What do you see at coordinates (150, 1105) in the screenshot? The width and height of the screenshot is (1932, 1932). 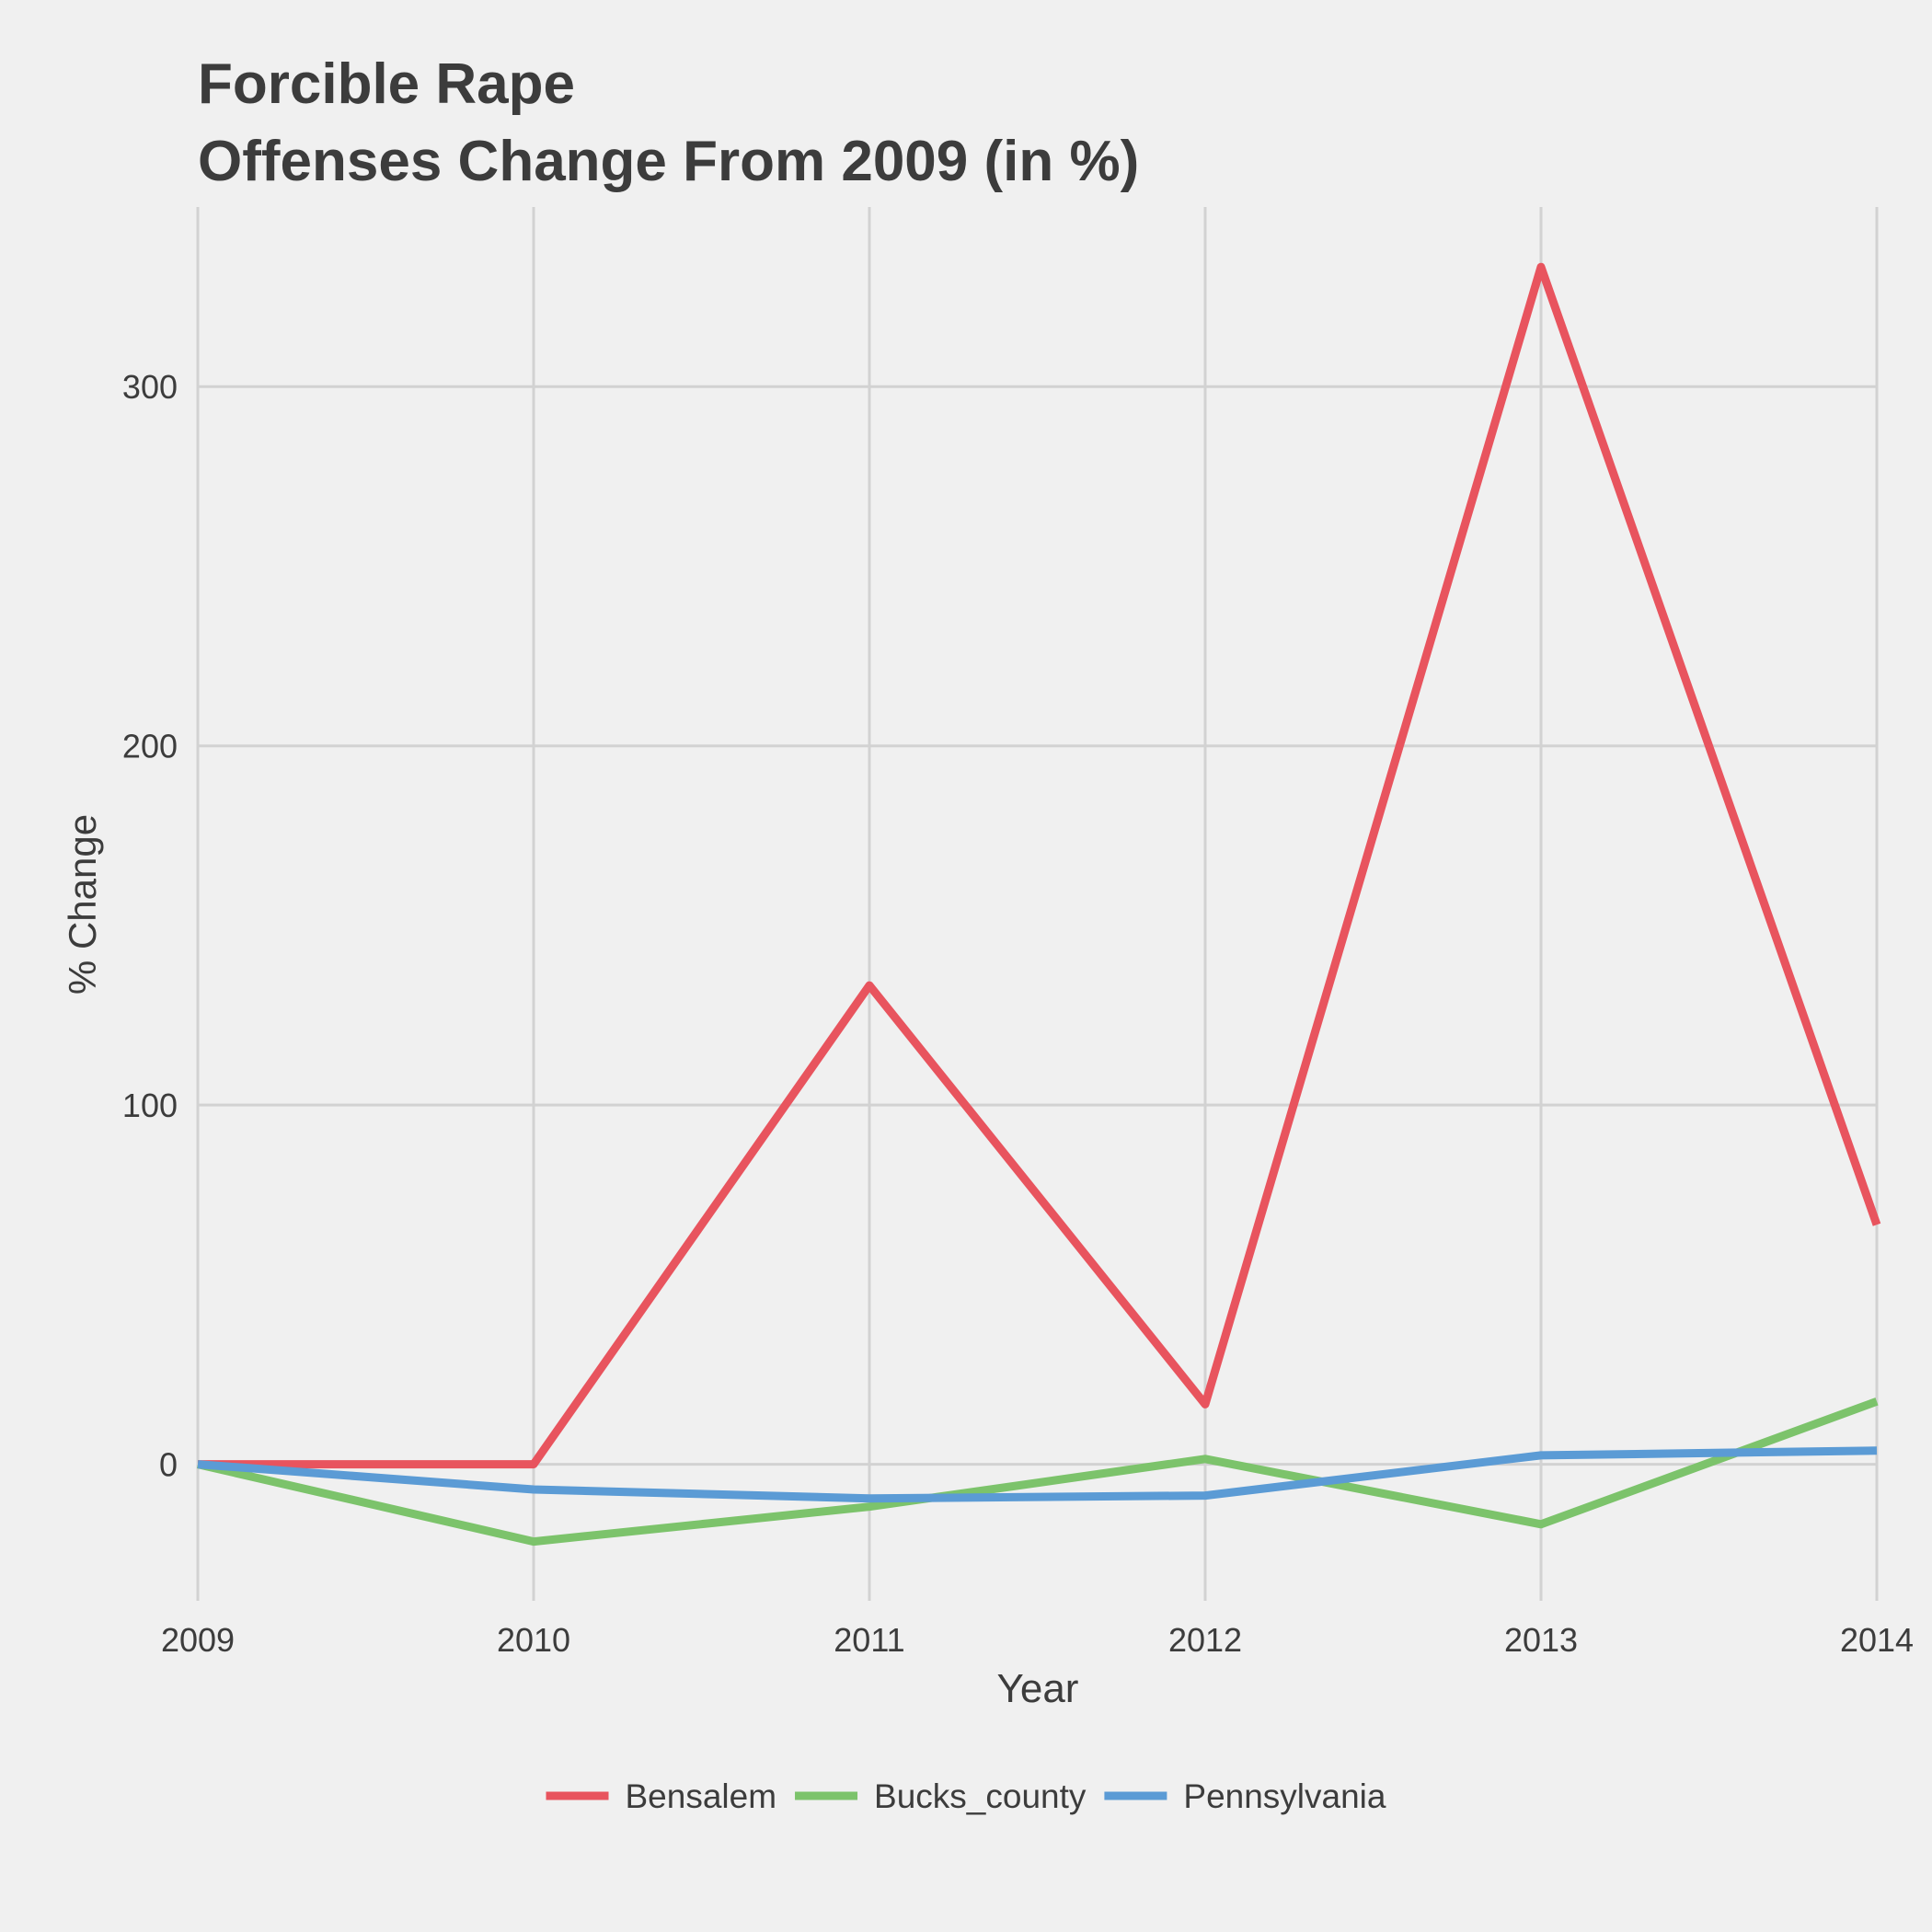 I see `y-tick-label: 100` at bounding box center [150, 1105].